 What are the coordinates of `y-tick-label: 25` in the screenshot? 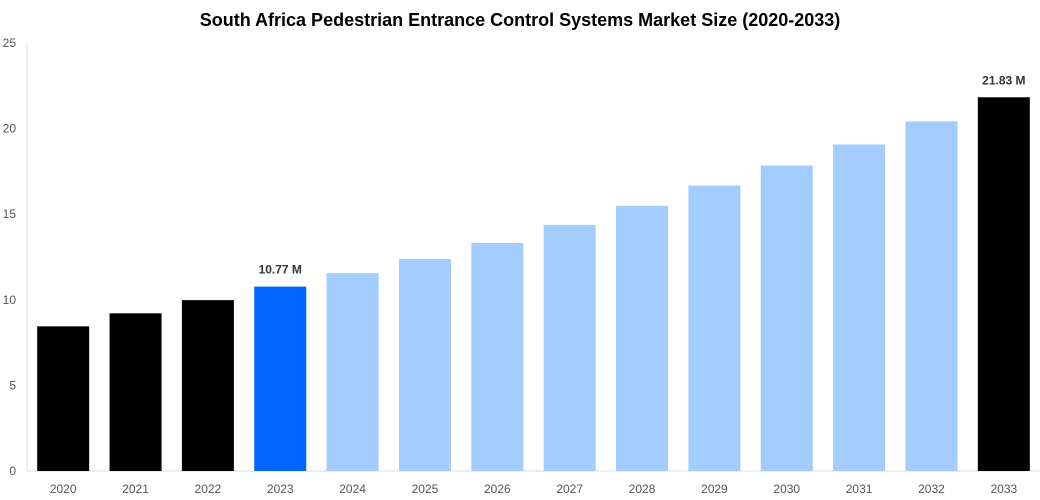 It's located at (10, 43).